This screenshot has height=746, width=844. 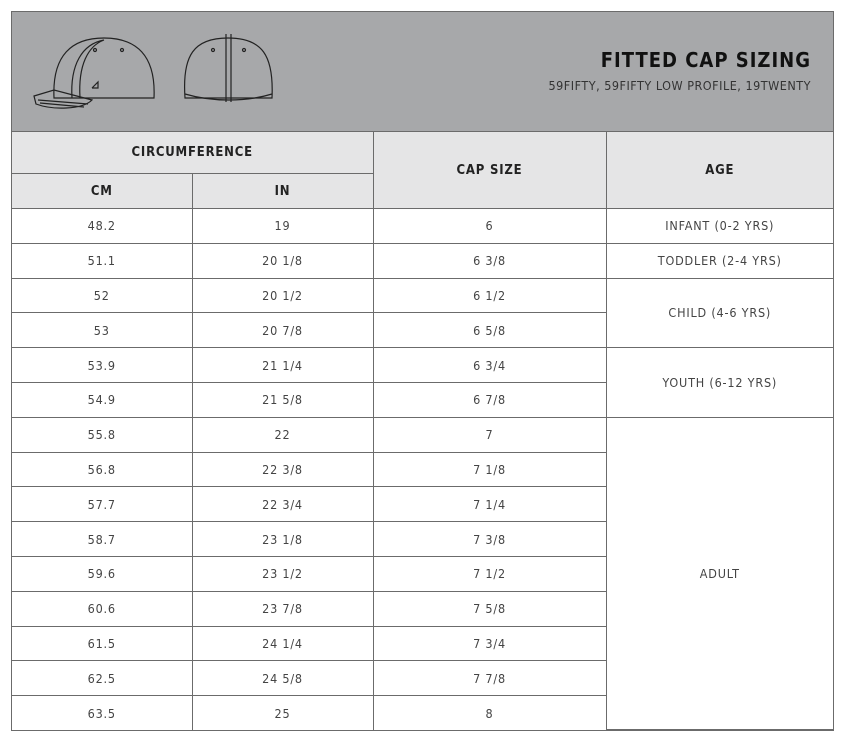 What do you see at coordinates (102, 191) in the screenshot?
I see `cm-header: CM` at bounding box center [102, 191].